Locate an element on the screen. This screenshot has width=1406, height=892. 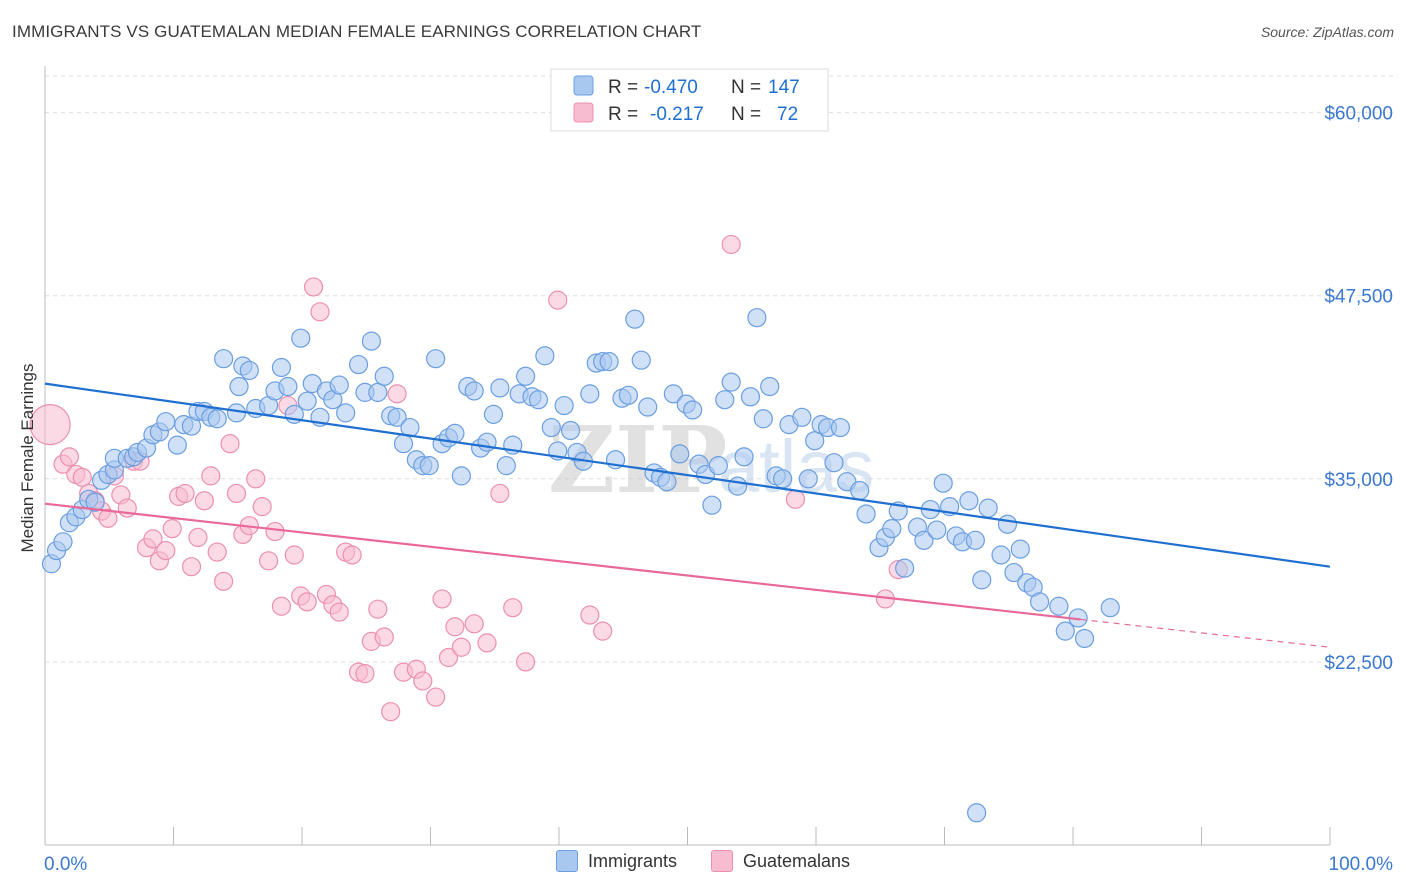
source-label: Source: ZipAtlas.com is located at coordinates (1327, 32).